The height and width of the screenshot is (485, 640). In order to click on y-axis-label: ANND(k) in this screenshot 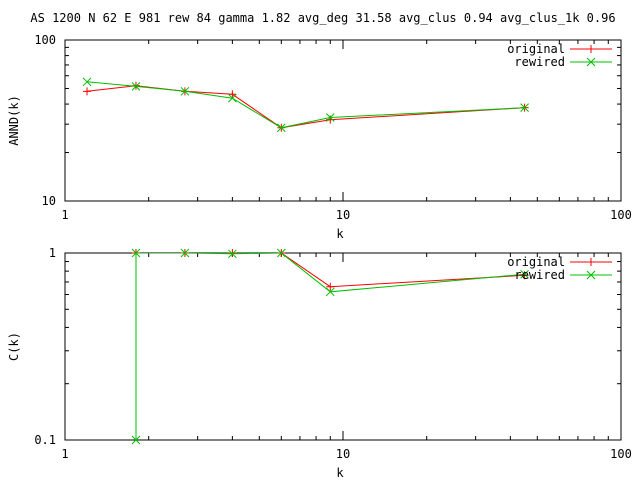, I will do `click(14, 120)`.